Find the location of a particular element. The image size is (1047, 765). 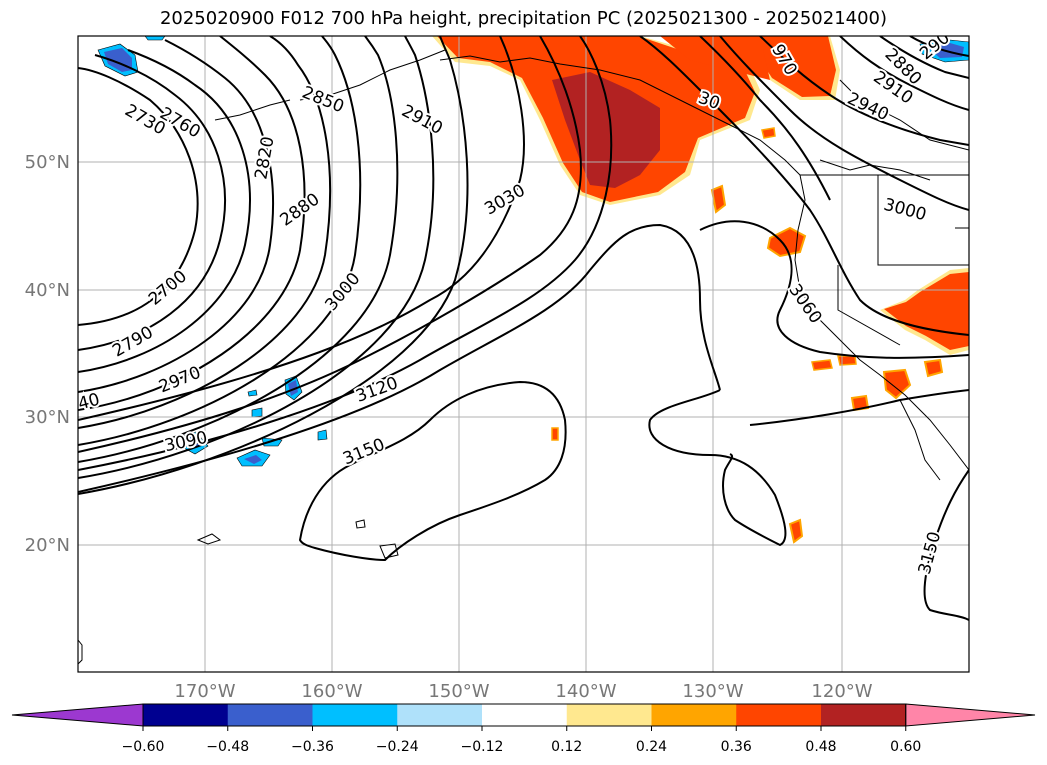

lon-label: 150°W is located at coordinates (458, 691).